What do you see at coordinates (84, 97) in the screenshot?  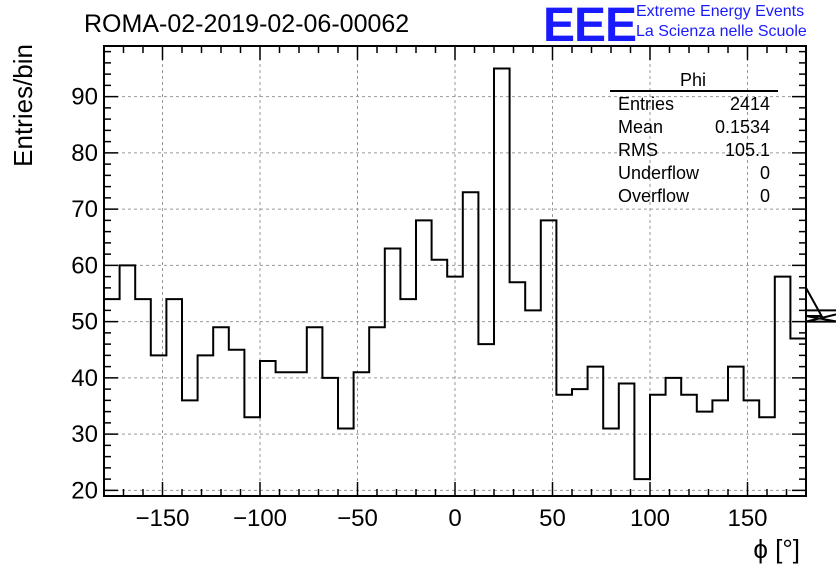 I see `y-tick-label: 90` at bounding box center [84, 97].